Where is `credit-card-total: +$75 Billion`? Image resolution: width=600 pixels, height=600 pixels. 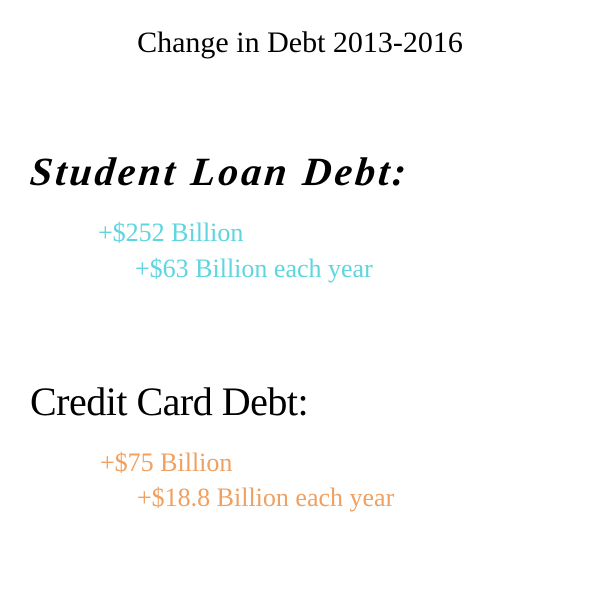
credit-card-total: +$75 Billion is located at coordinates (166, 462).